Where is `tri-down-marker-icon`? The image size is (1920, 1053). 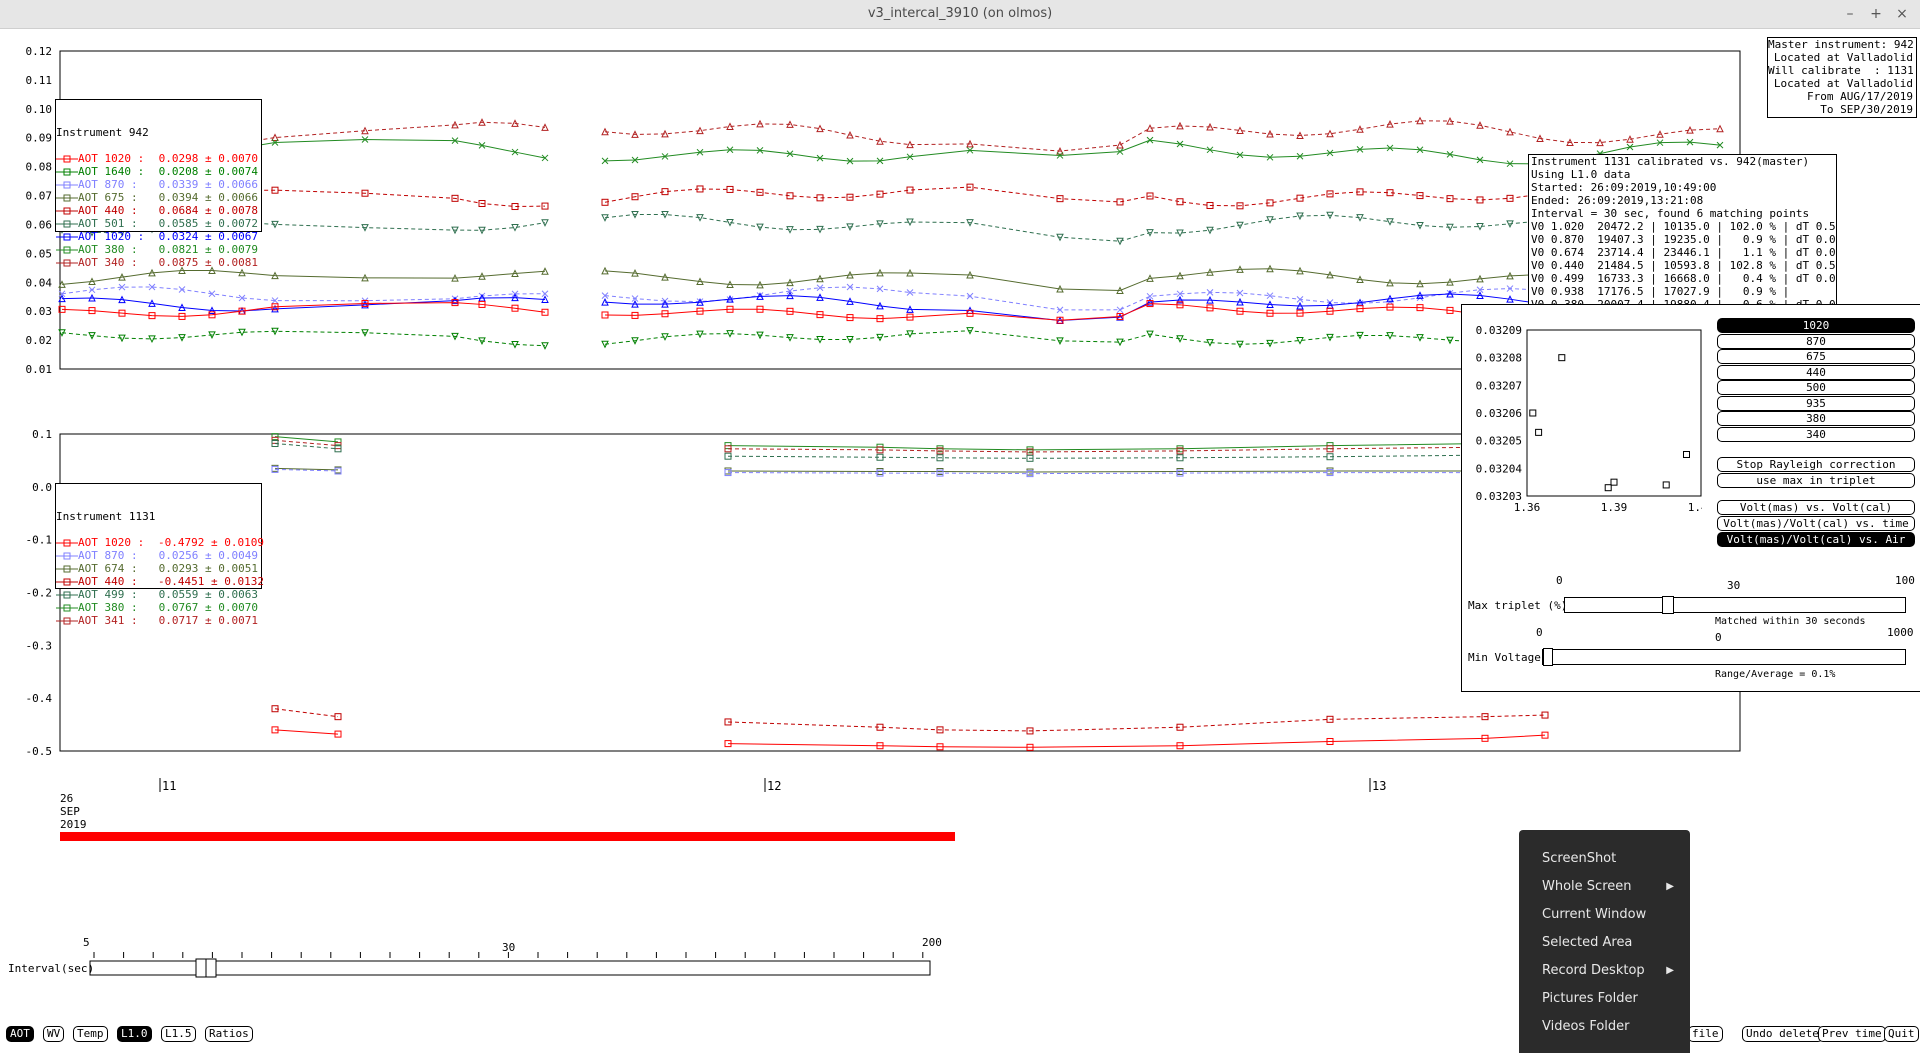 tri-down-marker-icon is located at coordinates (67, 171).